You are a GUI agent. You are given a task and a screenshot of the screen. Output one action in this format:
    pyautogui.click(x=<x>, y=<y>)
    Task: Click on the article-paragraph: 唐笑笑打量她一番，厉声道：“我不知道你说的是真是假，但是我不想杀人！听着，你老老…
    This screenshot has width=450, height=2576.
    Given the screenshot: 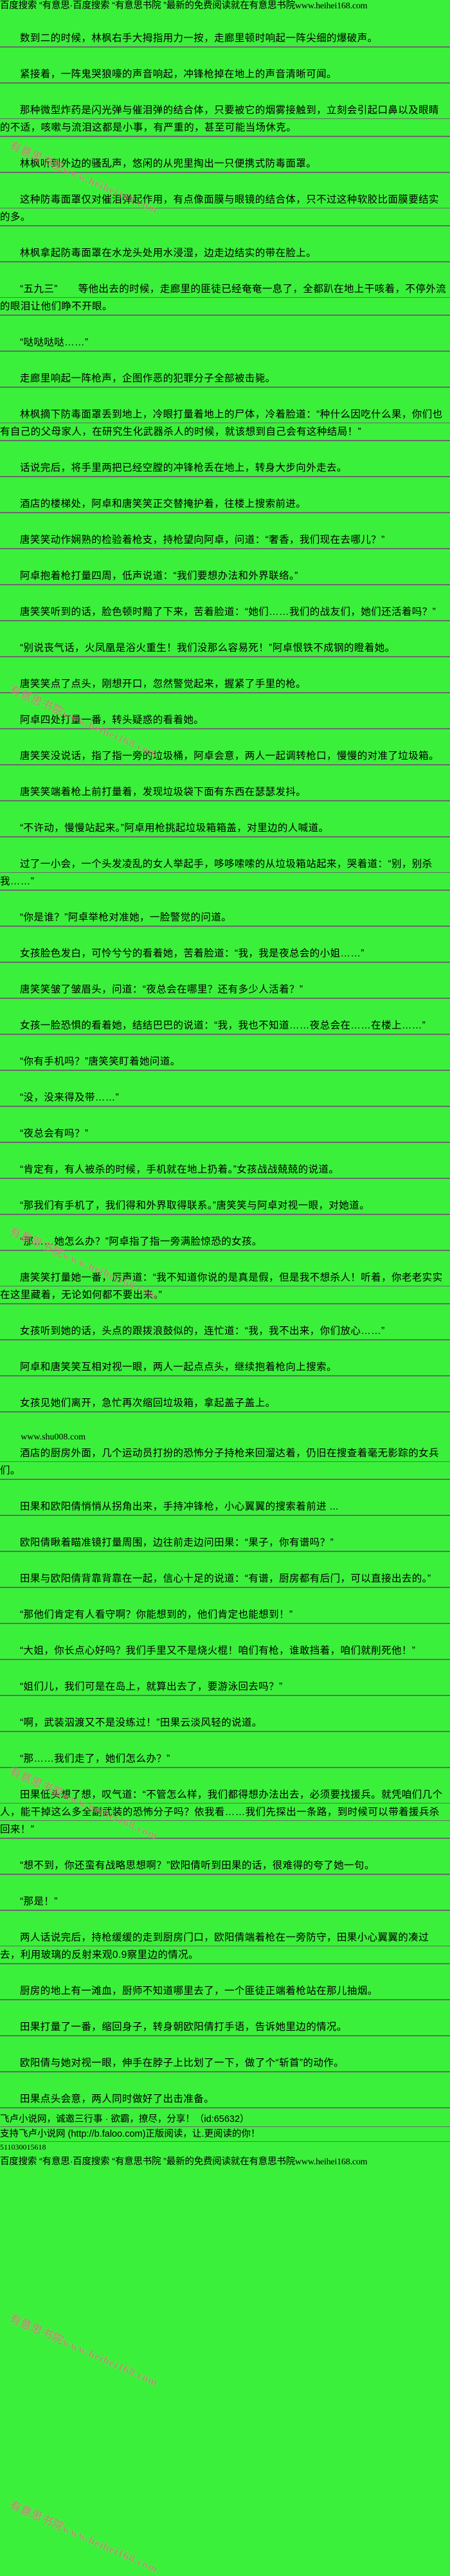 What is the action you would take?
    pyautogui.click(x=225, y=1287)
    